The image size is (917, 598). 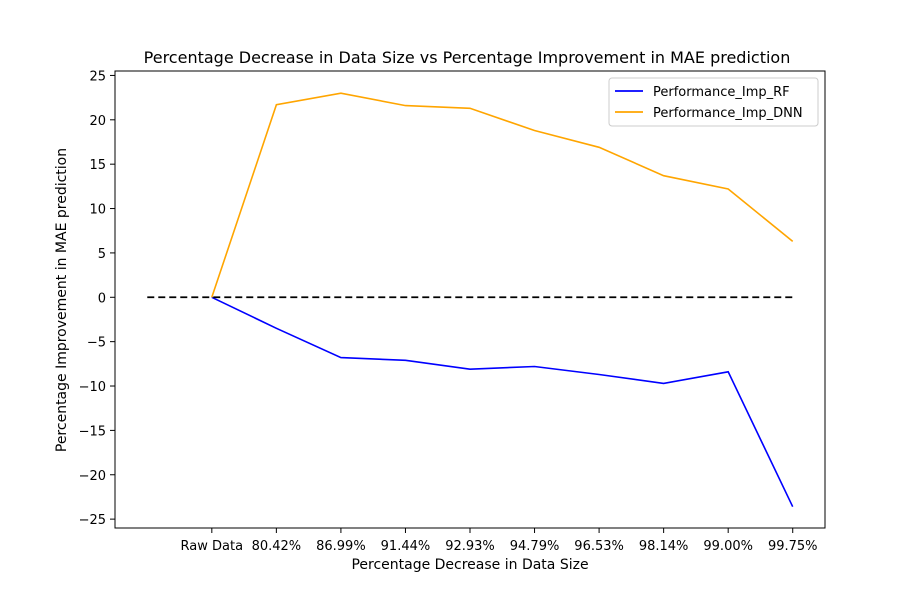 I want to click on x-tick-label: Raw Data, so click(x=212, y=546).